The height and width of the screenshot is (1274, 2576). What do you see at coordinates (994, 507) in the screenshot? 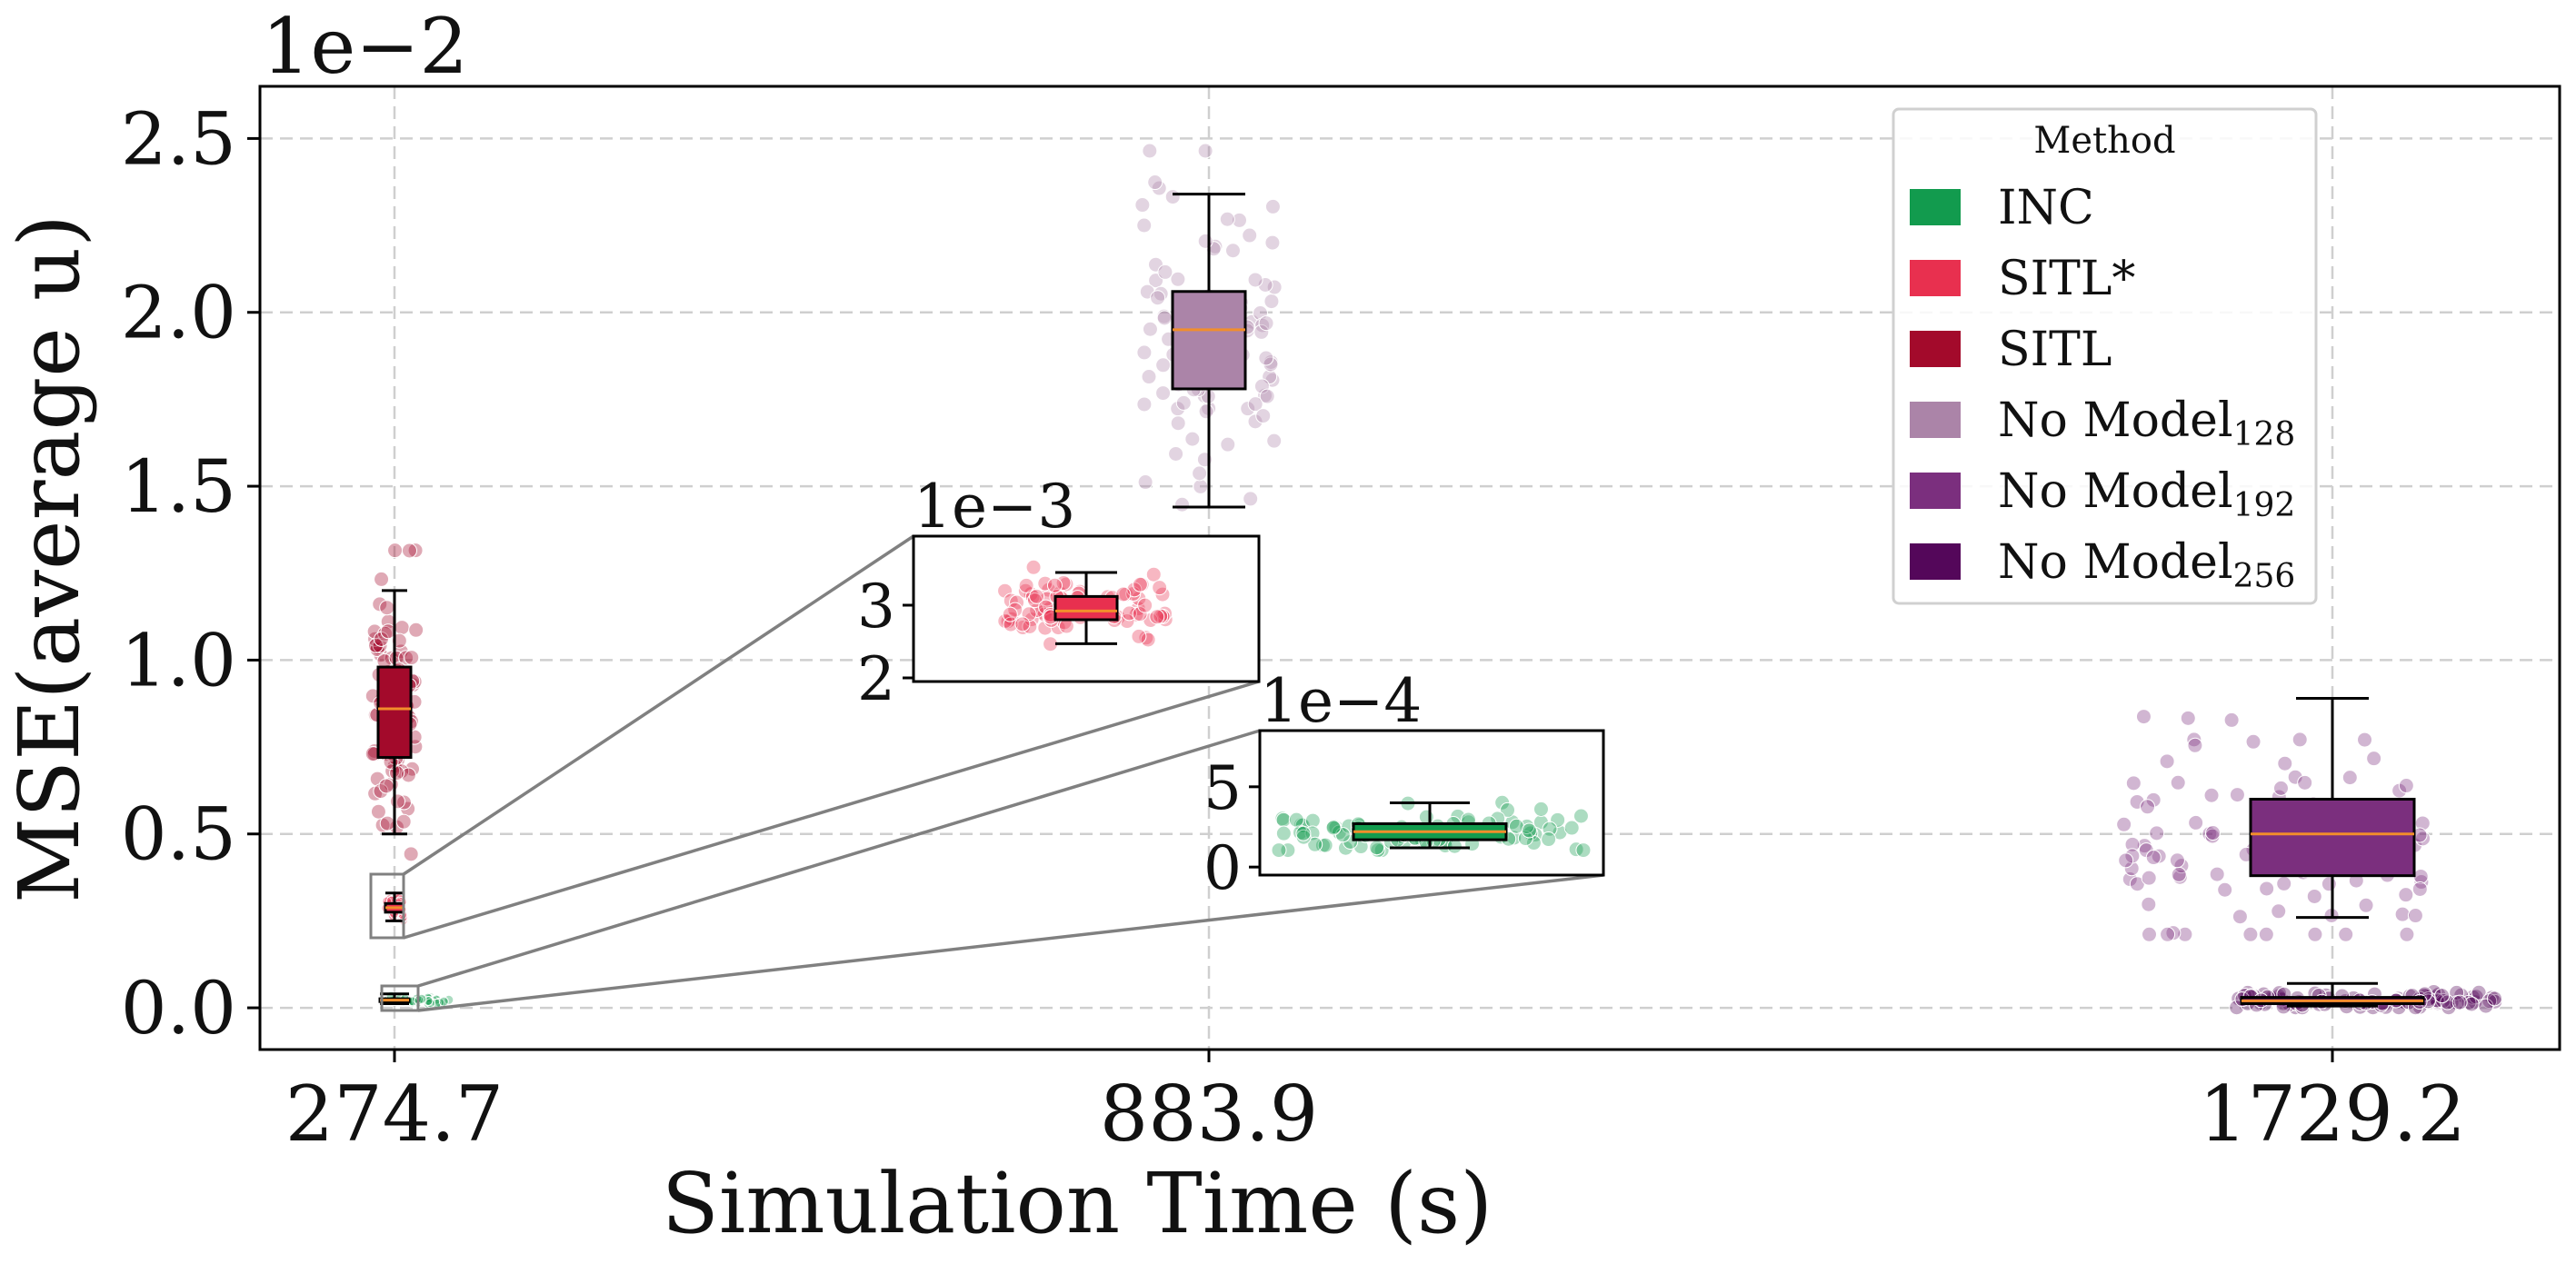
I see `inset-scale-label: 1e−3` at bounding box center [994, 507].